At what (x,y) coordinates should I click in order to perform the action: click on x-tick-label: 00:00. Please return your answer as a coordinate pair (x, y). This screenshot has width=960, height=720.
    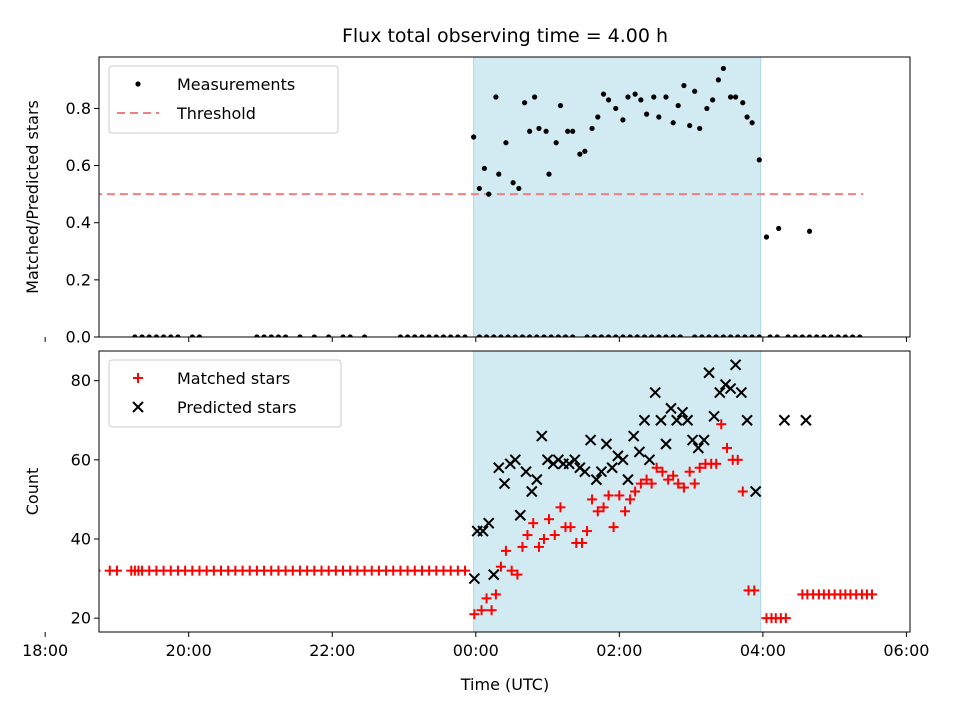
    Looking at the image, I should click on (476, 650).